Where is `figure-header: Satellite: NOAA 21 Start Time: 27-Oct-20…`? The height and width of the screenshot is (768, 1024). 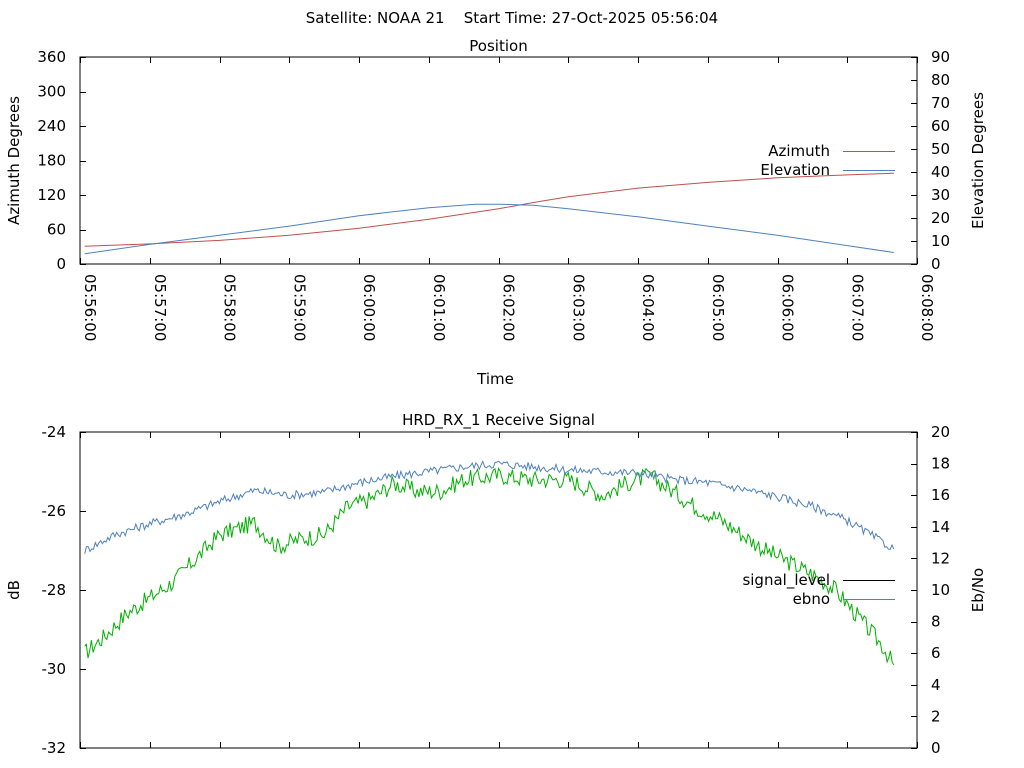
figure-header: Satellite: NOAA 21 Start Time: 27-Oct-20… is located at coordinates (512, 18).